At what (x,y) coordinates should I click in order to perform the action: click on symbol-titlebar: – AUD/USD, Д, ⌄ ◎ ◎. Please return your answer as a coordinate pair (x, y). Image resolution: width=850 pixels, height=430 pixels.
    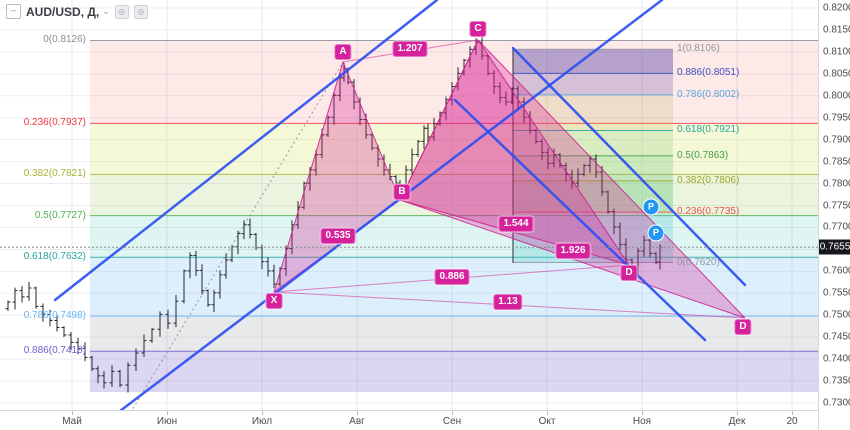
    Looking at the image, I should click on (77, 11).